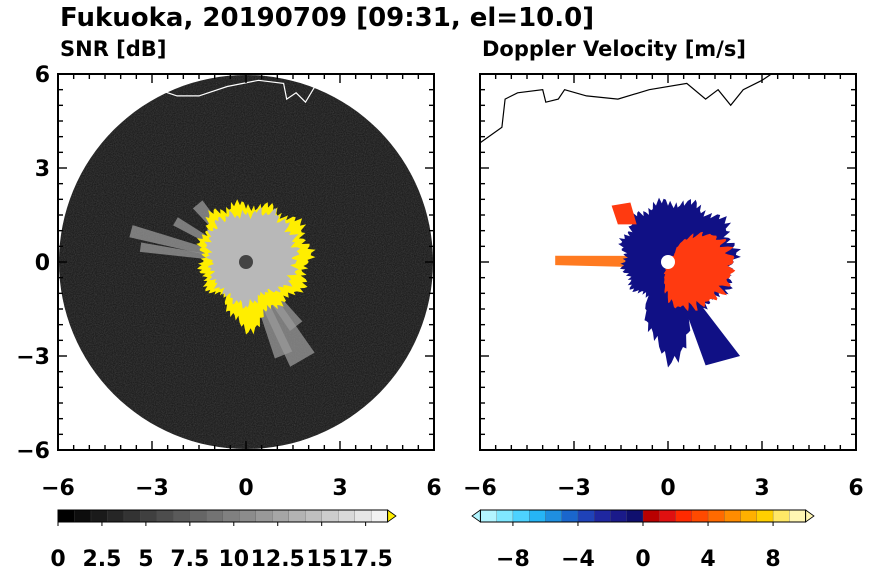 The image size is (870, 570). Describe the element at coordinates (476, 516) in the screenshot. I see `colorbar-min-arrow` at that location.